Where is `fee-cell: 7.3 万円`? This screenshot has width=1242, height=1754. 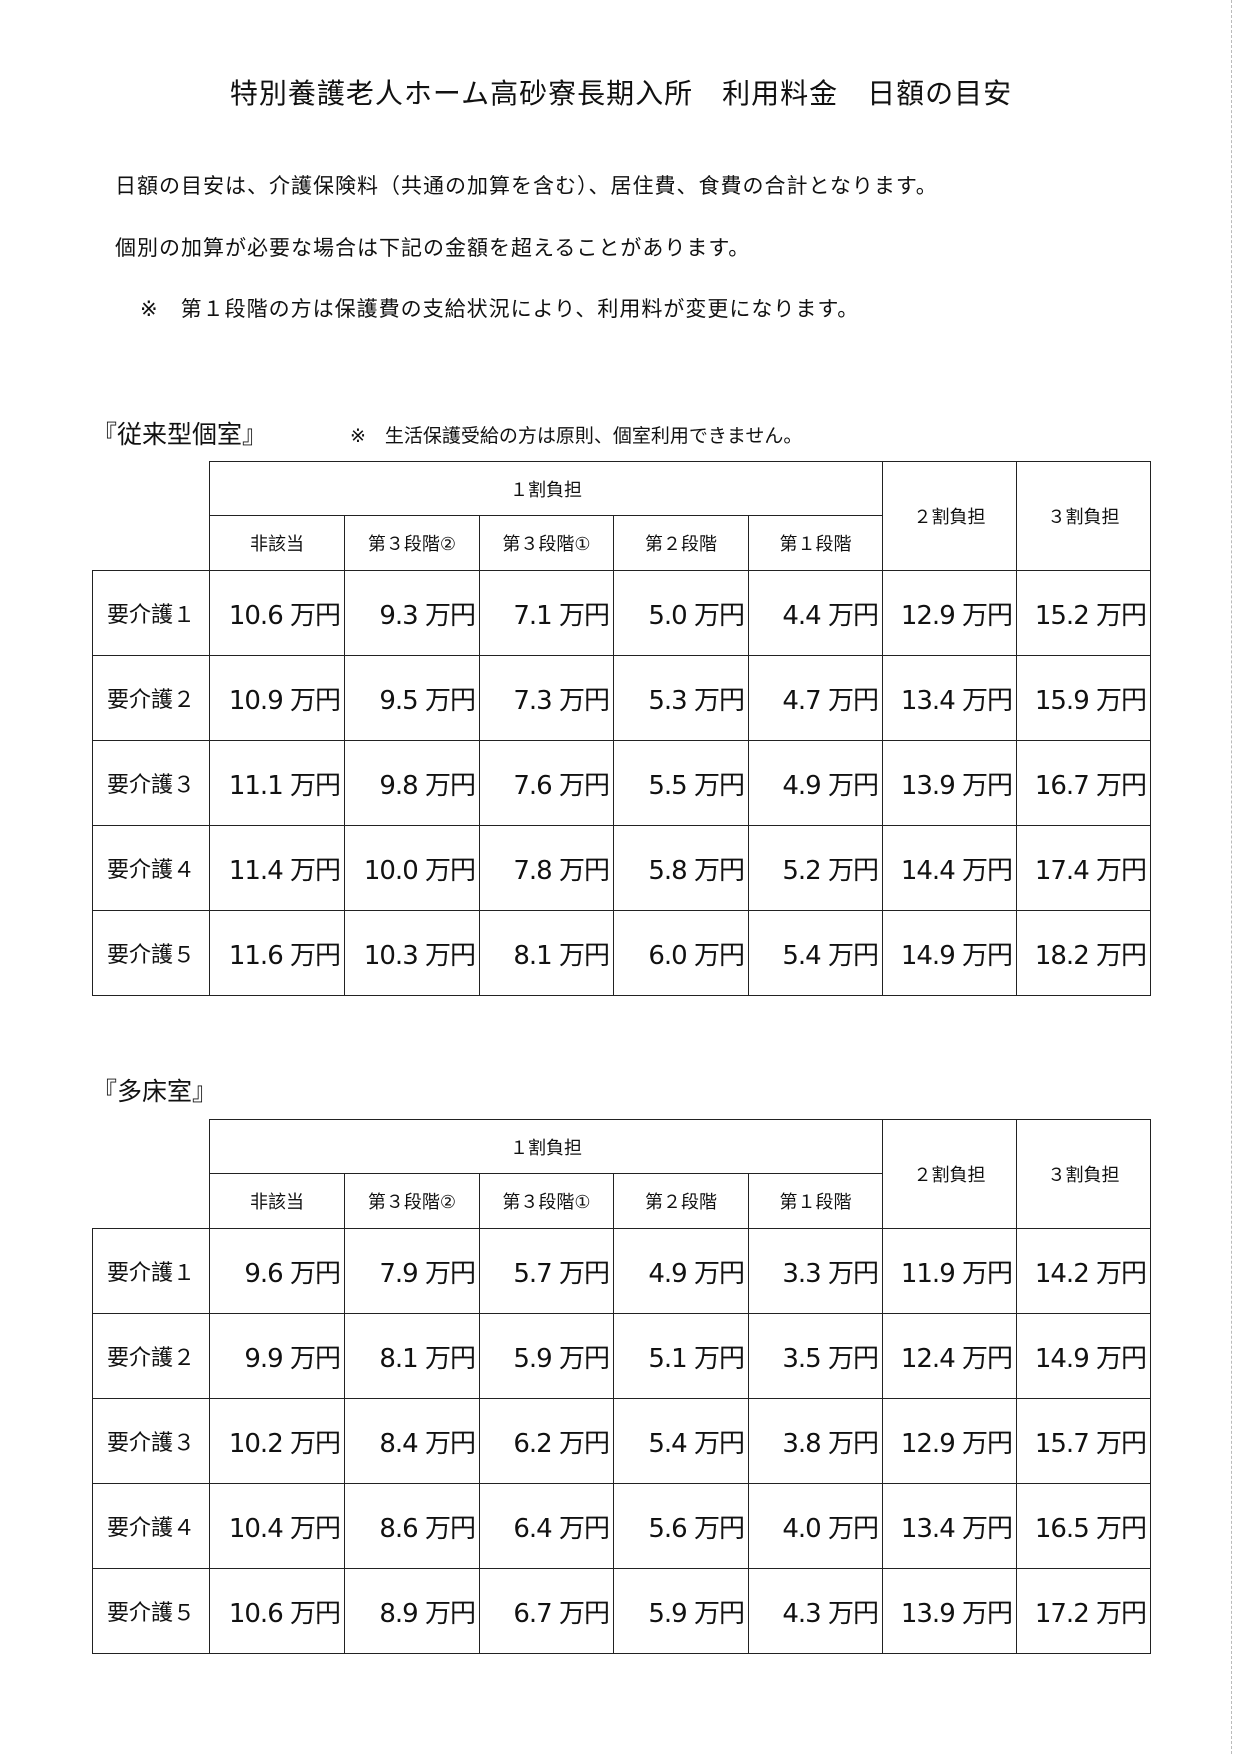
fee-cell: 7.3 万円 is located at coordinates (546, 698).